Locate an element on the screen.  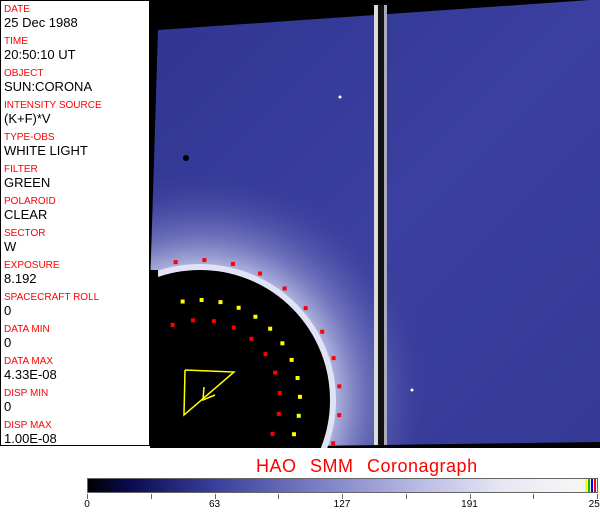
field-value: WHITE LIGHT is located at coordinates (46, 150).